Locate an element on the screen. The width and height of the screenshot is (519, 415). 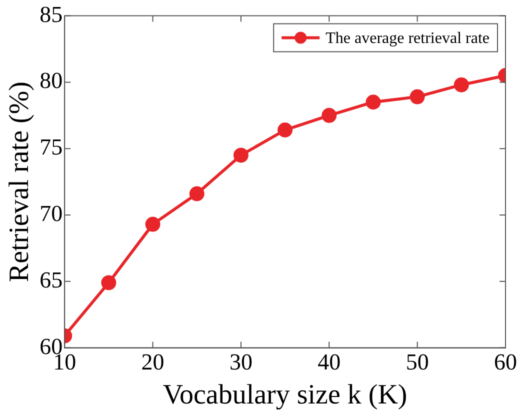
x-tick-label: 30 is located at coordinates (240, 362).